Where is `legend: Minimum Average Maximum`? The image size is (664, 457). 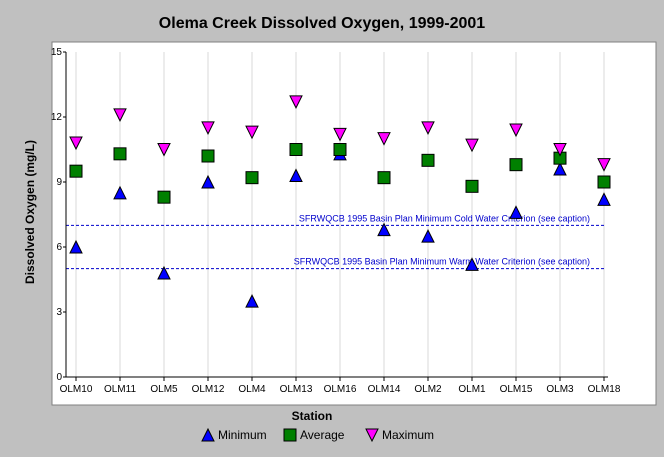 legend: Minimum Average Maximum is located at coordinates (317, 435).